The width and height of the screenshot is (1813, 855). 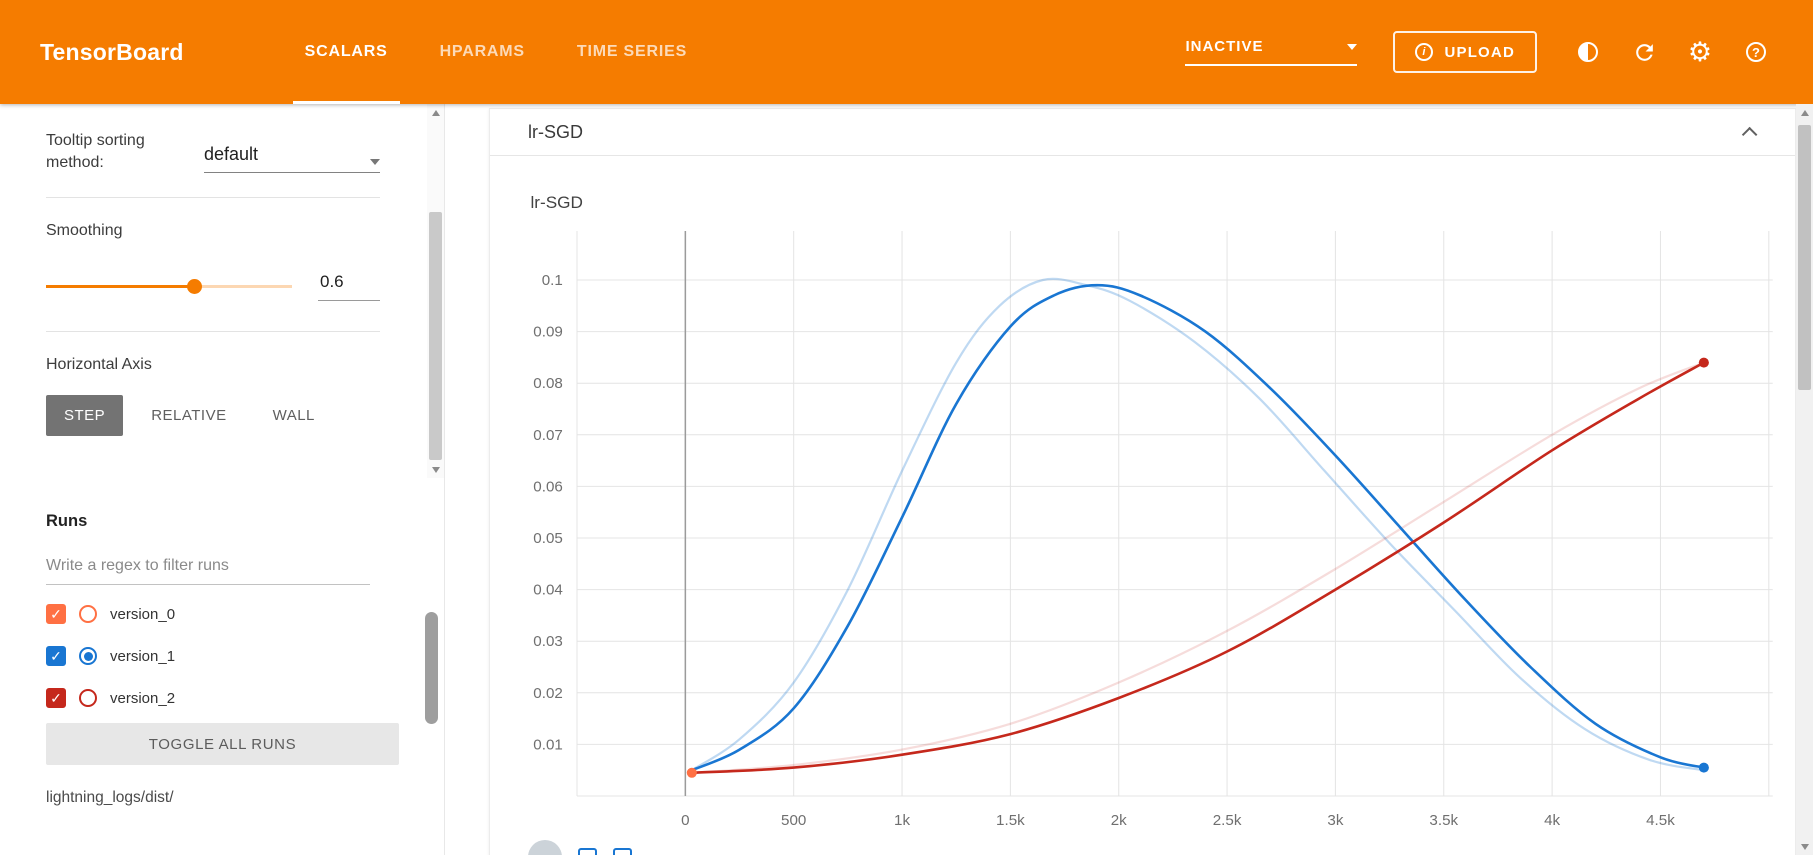 What do you see at coordinates (555, 131) in the screenshot?
I see `card-title: lr-SGD` at bounding box center [555, 131].